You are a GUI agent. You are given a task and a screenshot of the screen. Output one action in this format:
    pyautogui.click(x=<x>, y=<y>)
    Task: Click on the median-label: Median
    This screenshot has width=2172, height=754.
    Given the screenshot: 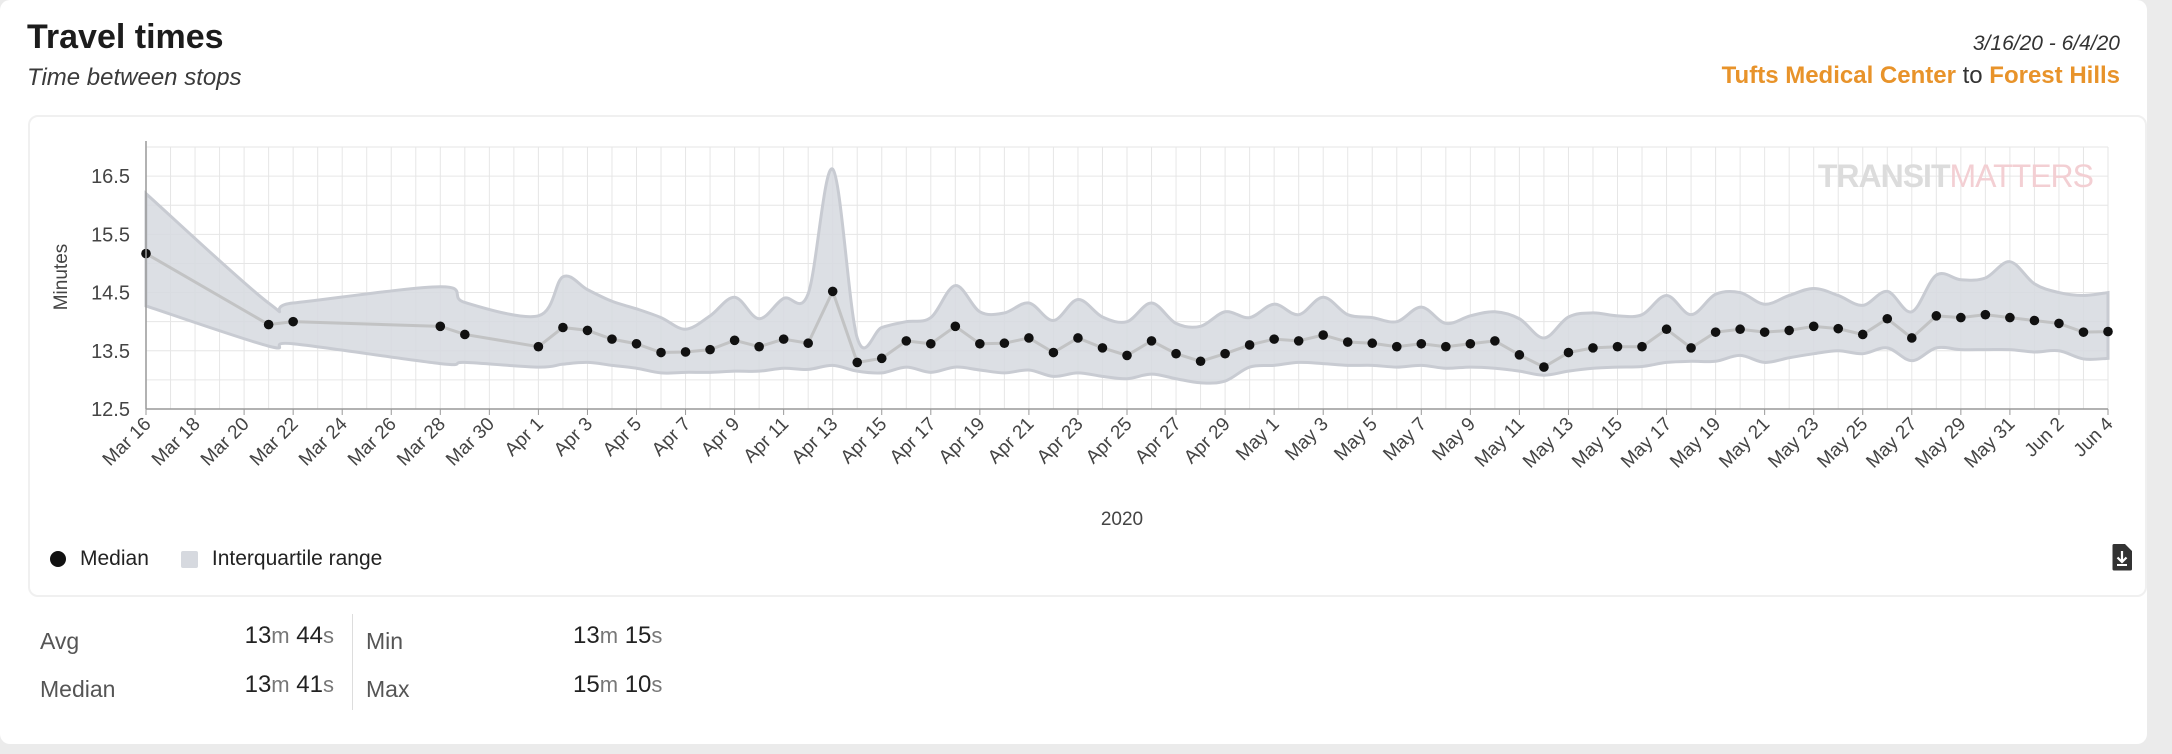 What is the action you would take?
    pyautogui.click(x=78, y=689)
    